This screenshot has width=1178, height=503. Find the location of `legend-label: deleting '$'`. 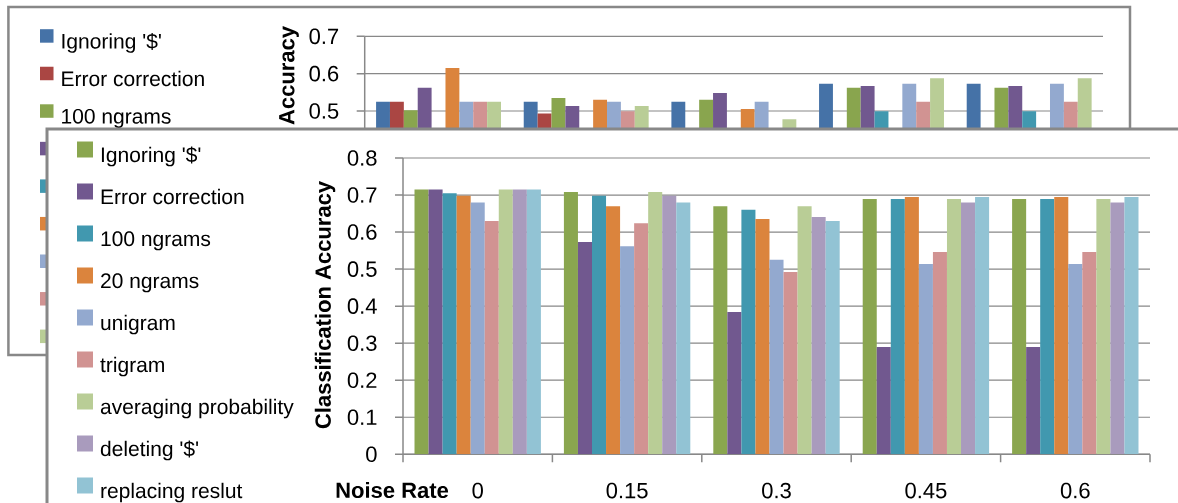

legend-label: deleting '$' is located at coordinates (149, 450).